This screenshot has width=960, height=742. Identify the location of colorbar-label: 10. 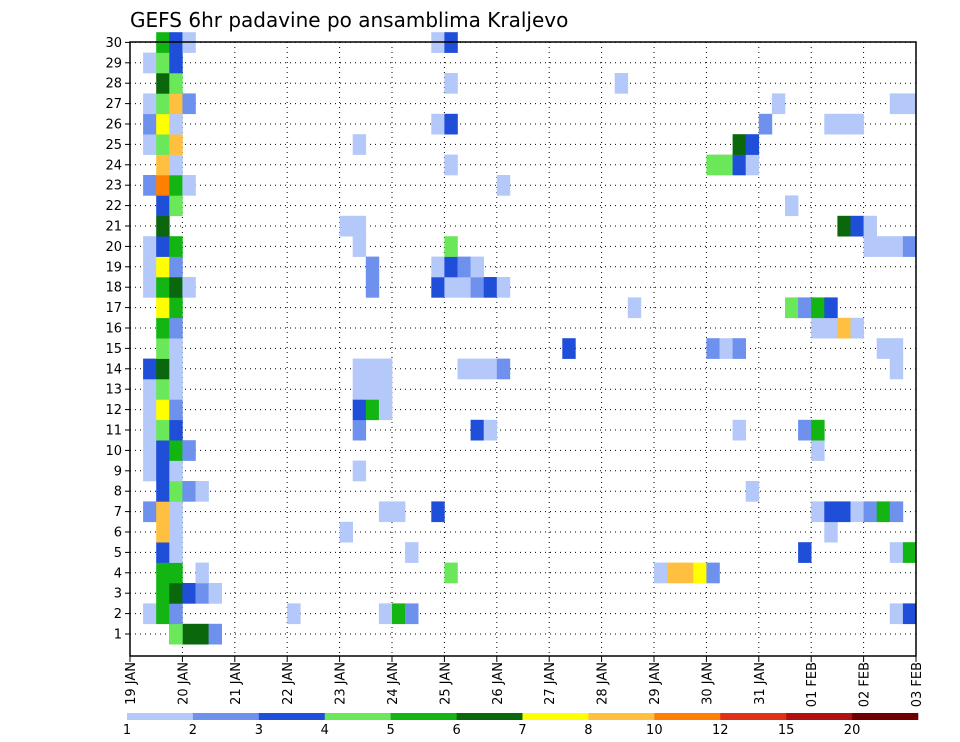
(654, 730).